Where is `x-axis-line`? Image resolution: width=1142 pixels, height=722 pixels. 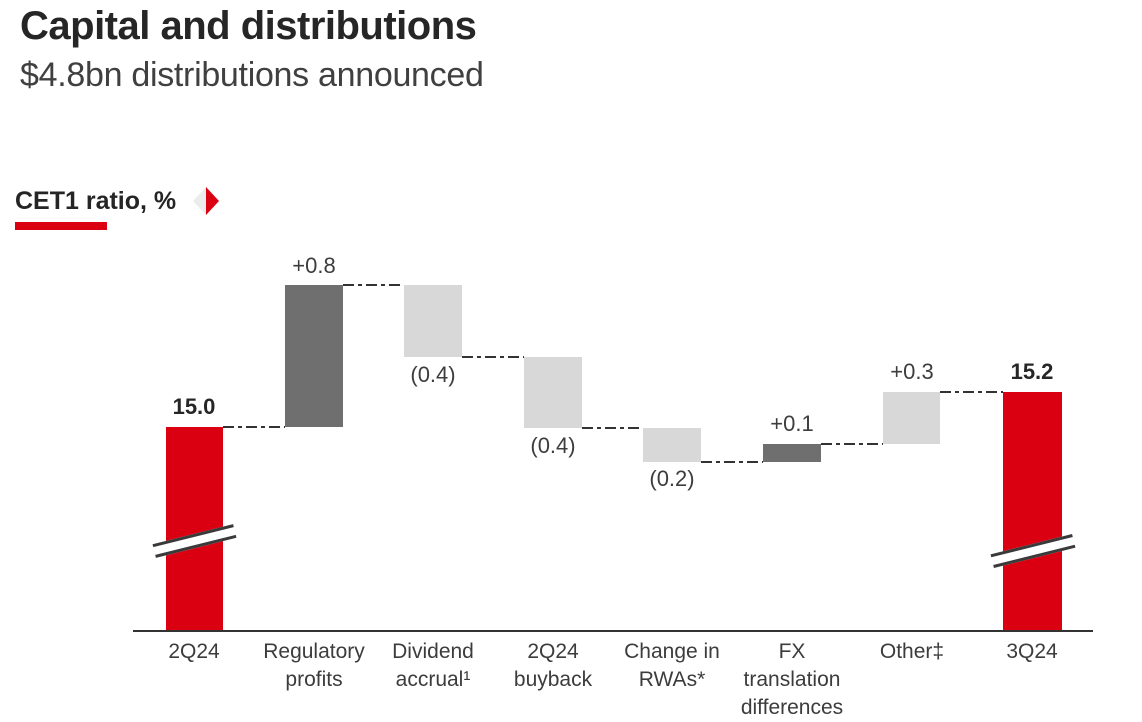 x-axis-line is located at coordinates (613, 631).